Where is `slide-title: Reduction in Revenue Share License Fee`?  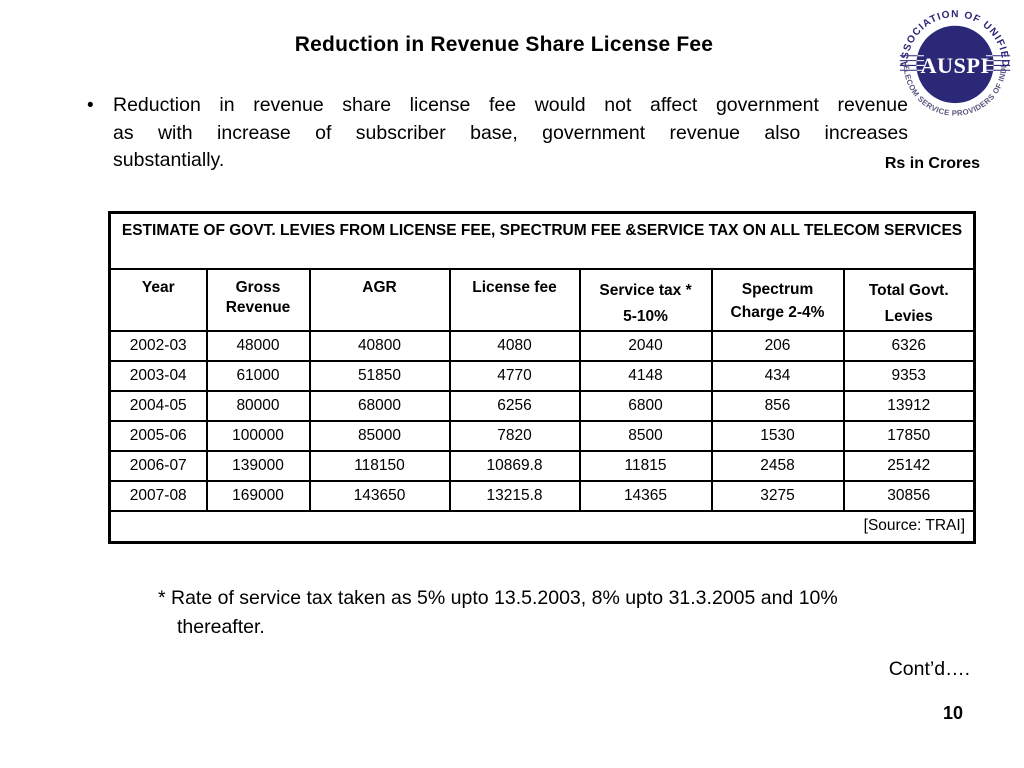 slide-title: Reduction in Revenue Share License Fee is located at coordinates (504, 44).